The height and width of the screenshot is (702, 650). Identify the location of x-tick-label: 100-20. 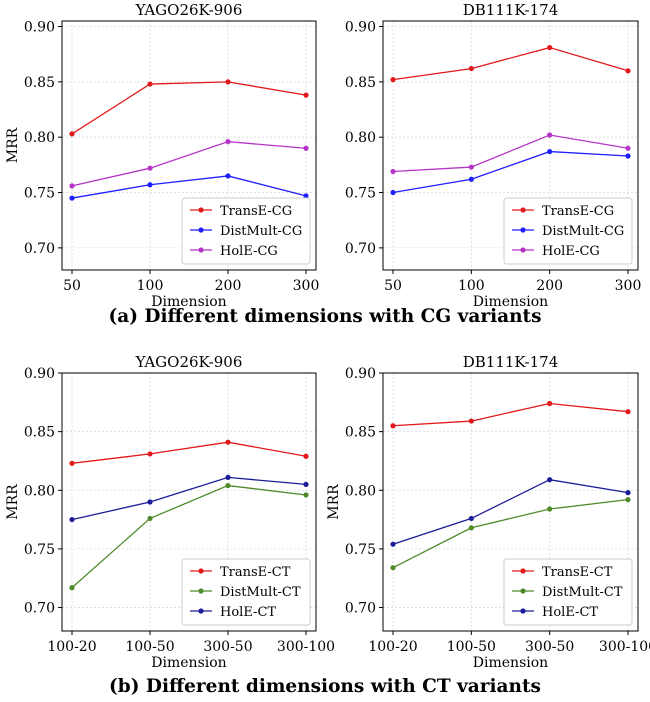
(71, 647).